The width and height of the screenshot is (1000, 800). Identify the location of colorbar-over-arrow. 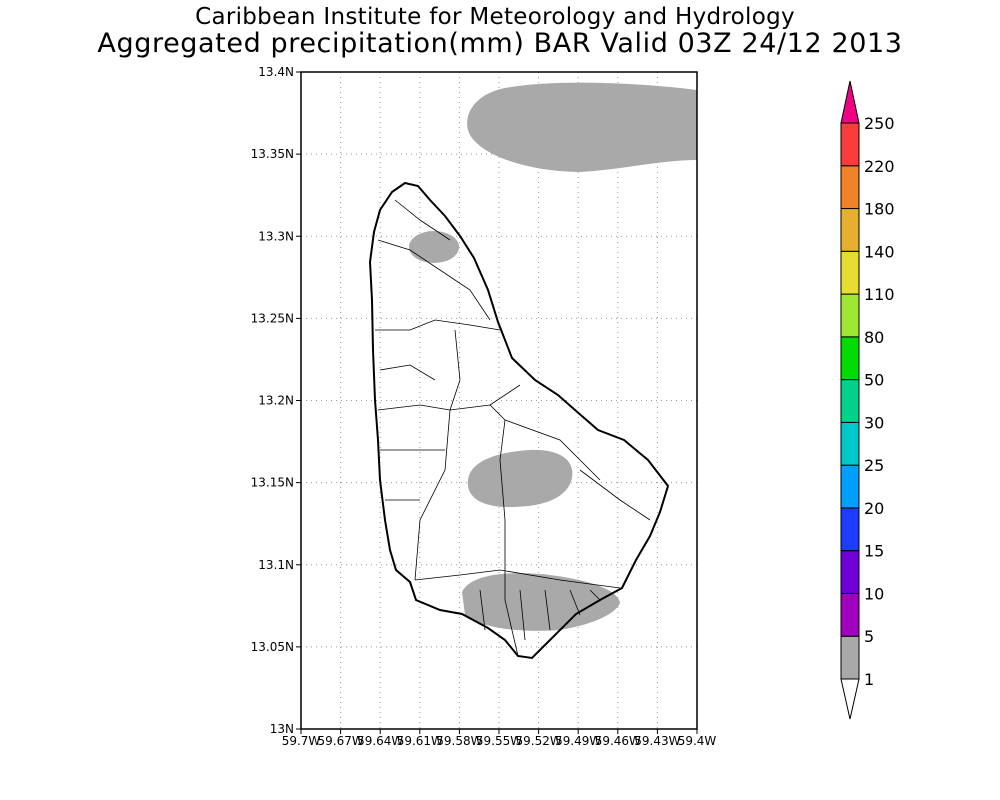
(850, 102).